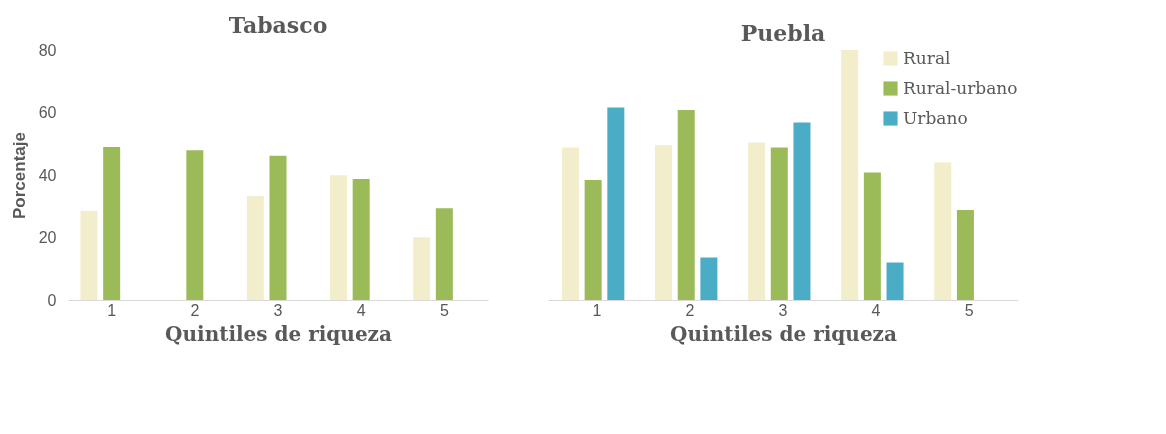 Image resolution: width=1166 pixels, height=434 pixels. What do you see at coordinates (47, 175) in the screenshot?
I see `y-tick-label: 40` at bounding box center [47, 175].